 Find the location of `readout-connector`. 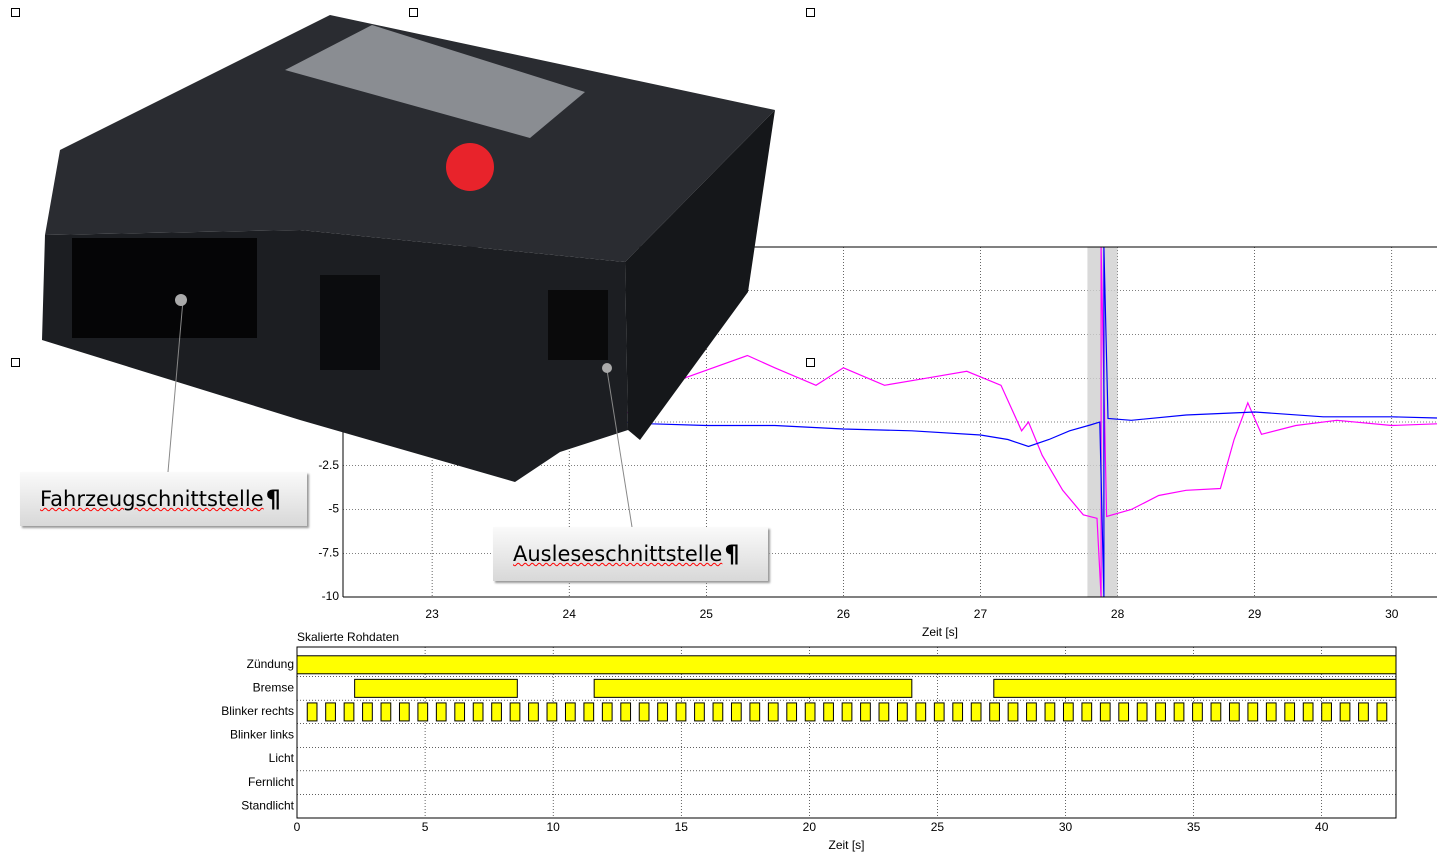

readout-connector is located at coordinates (578, 325).